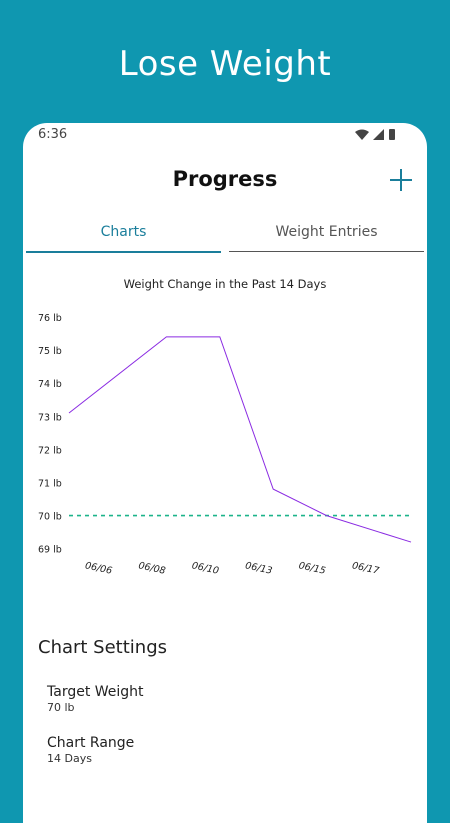 The height and width of the screenshot is (823, 450). Describe the element at coordinates (123, 236) in the screenshot. I see `tab-charts: Charts` at that location.